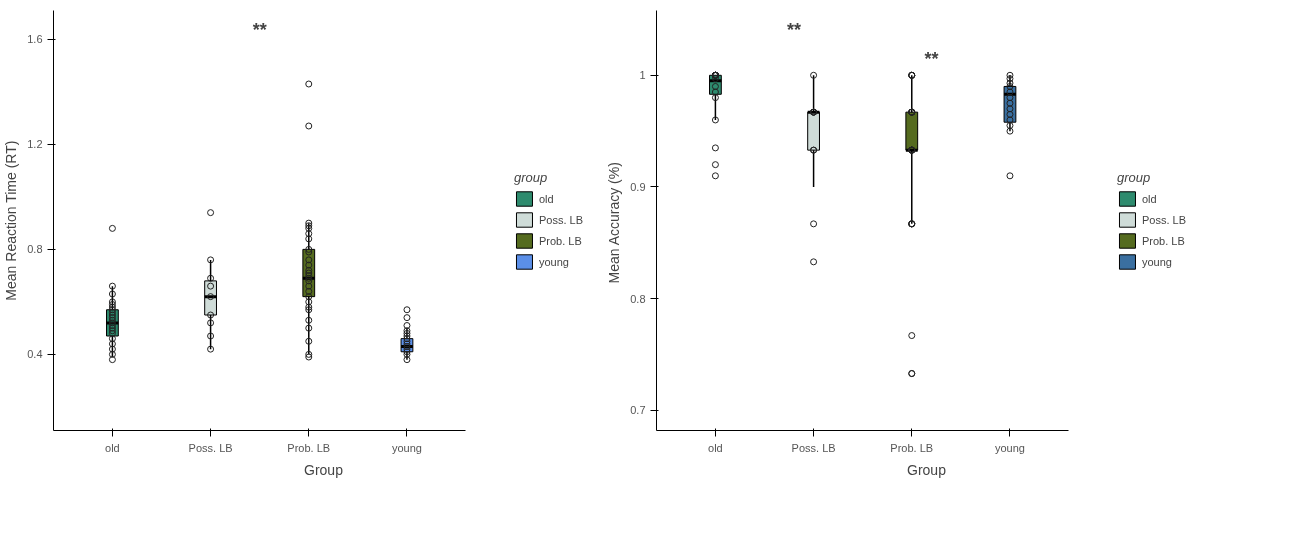 The width and height of the screenshot is (1308, 557). I want to click on y-tick-label: 0.9, so click(638, 186).